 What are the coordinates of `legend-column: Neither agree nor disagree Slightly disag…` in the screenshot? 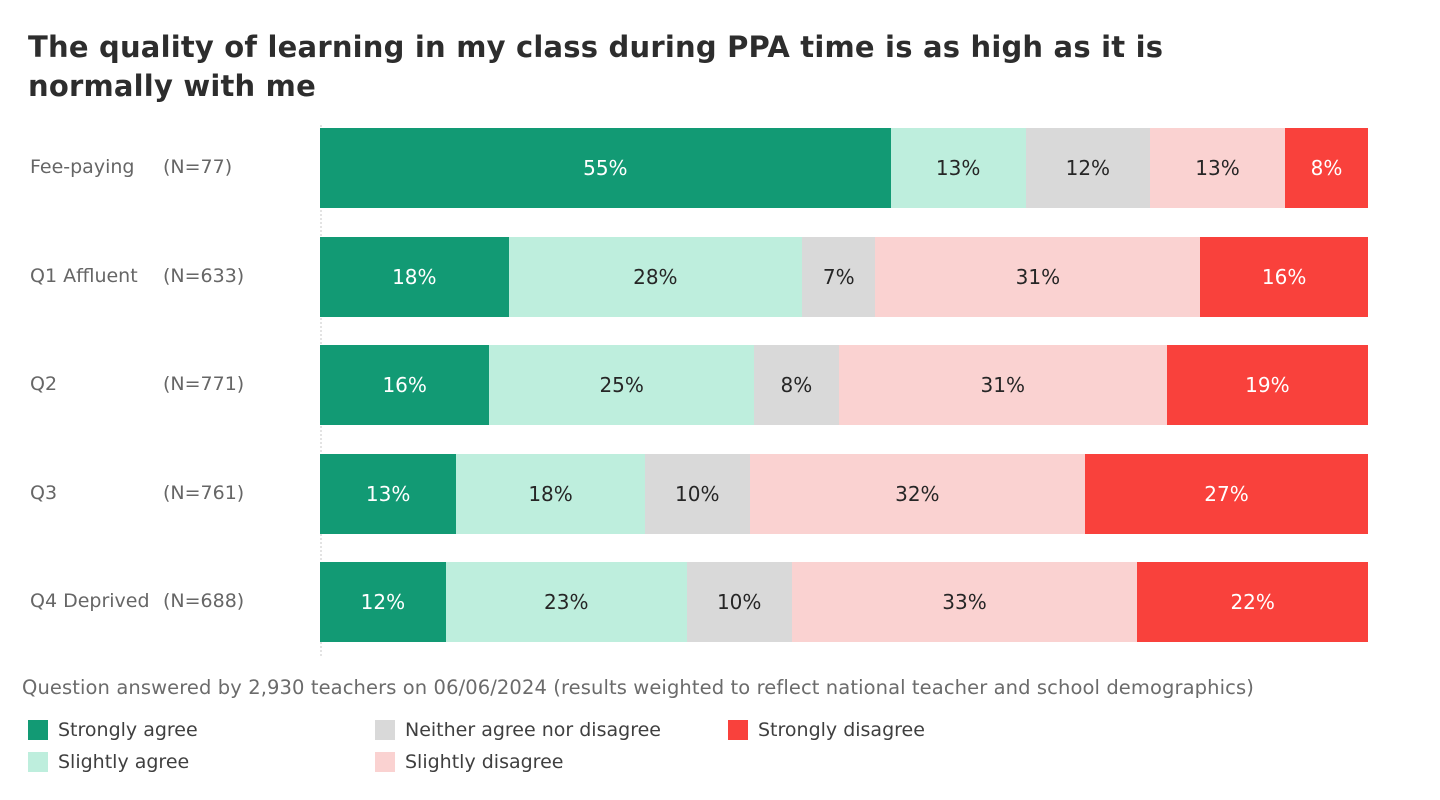 It's located at (551, 751).